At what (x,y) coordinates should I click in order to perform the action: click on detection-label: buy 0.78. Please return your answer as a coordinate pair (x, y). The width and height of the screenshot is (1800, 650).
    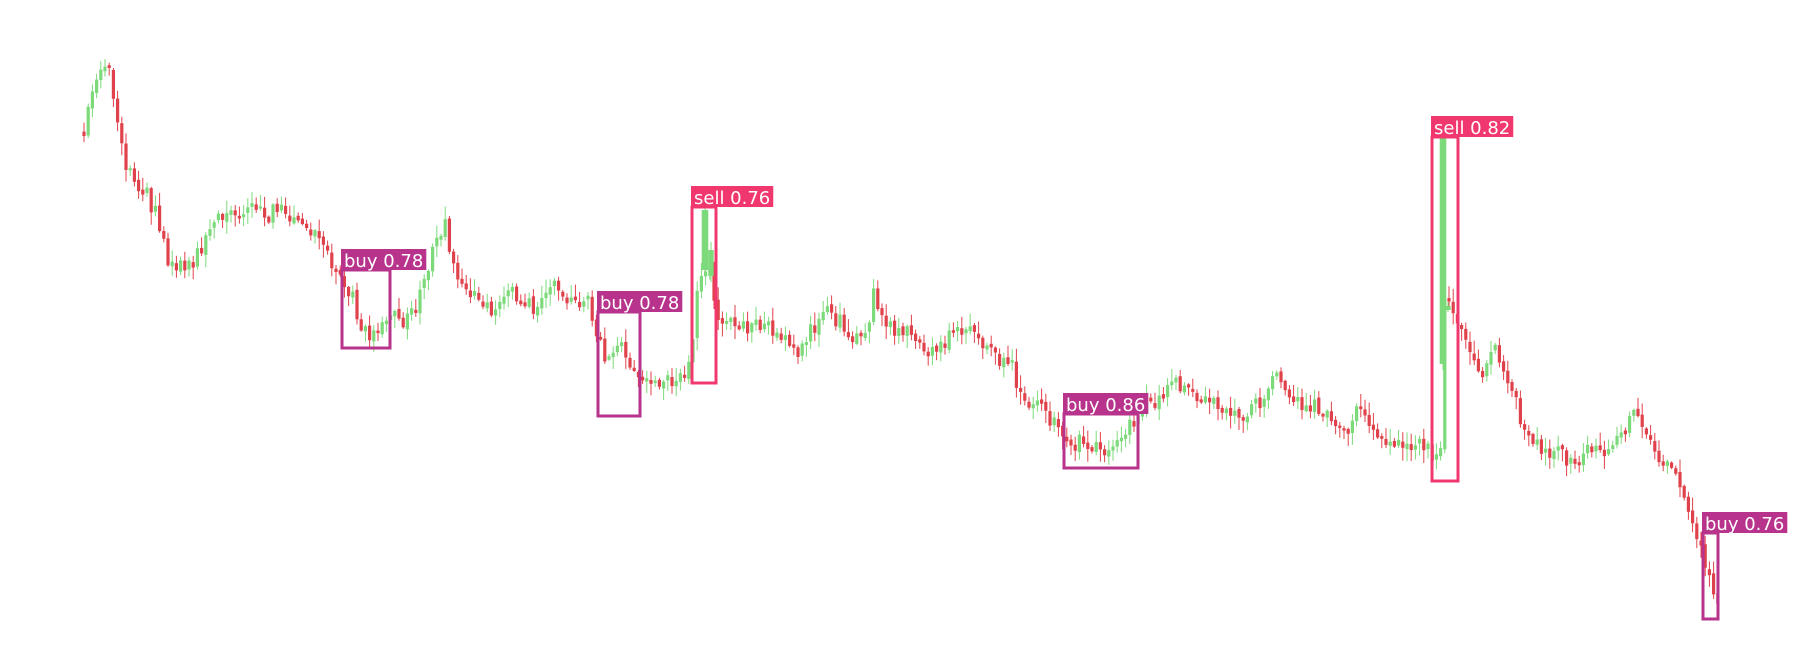
    Looking at the image, I should click on (639, 303).